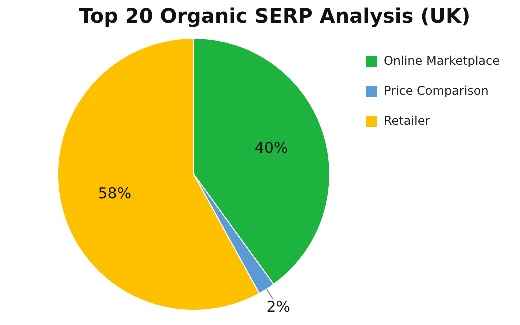 Image resolution: width=520 pixels, height=325 pixels. Describe the element at coordinates (271, 148) in the screenshot. I see `data-label: 40%` at that location.